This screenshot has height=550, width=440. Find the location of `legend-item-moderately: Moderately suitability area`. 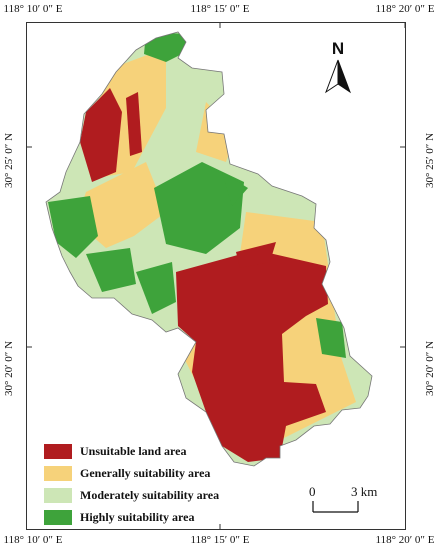

legend-item-moderately: Moderately suitability area is located at coordinates (131, 495).